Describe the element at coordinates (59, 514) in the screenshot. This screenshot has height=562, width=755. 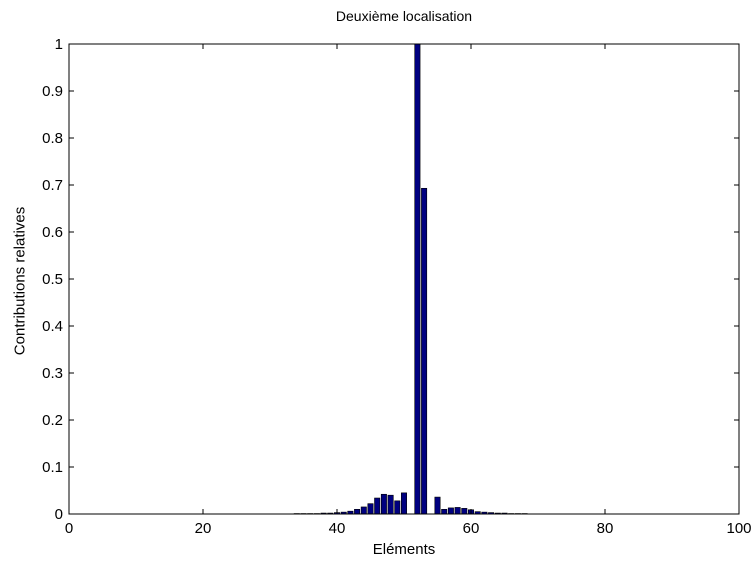
I see `y-tick-label: 0` at that location.